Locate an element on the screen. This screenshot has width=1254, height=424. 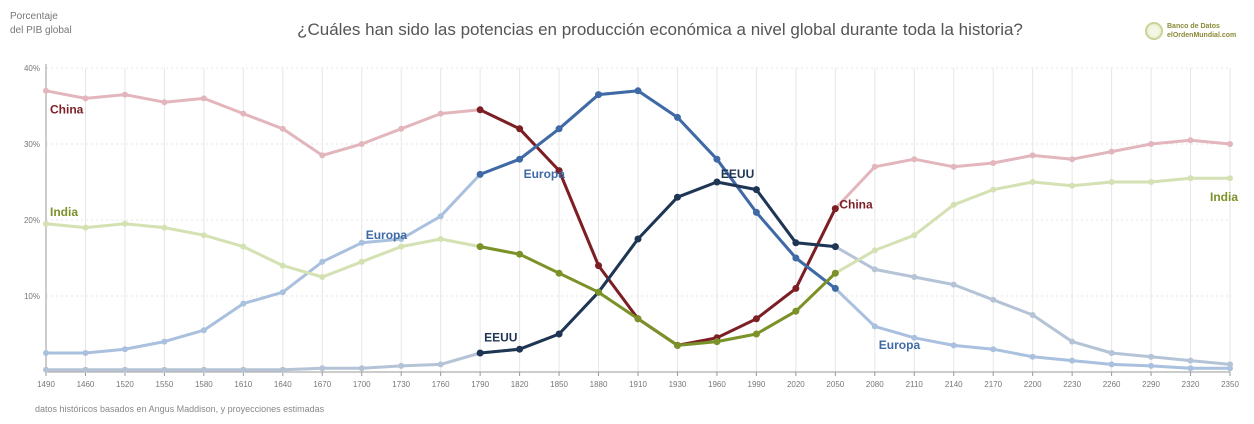
x-tick-label: 1850 is located at coordinates (559, 384).